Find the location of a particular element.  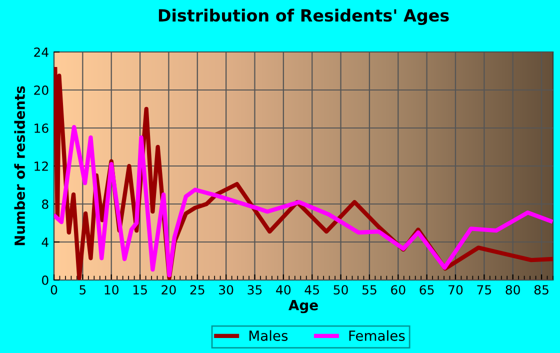

chart-title: Distribution of Residents' Ages is located at coordinates (303, 17).